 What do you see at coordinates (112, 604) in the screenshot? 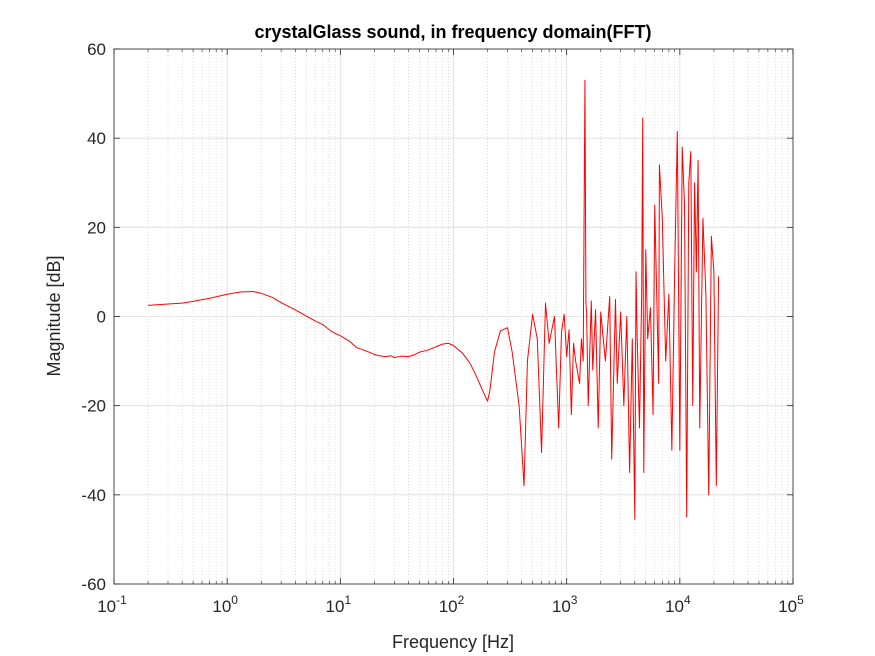
I see `x-tick-label: 10⁻¹` at bounding box center [112, 604].